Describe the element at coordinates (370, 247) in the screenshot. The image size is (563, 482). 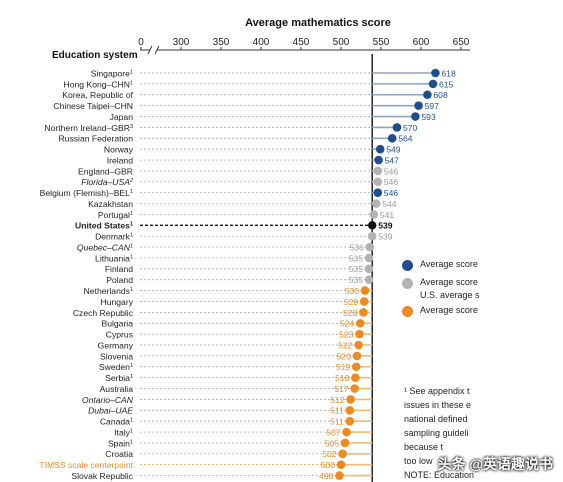
I see `data-point-quebec-can` at that location.